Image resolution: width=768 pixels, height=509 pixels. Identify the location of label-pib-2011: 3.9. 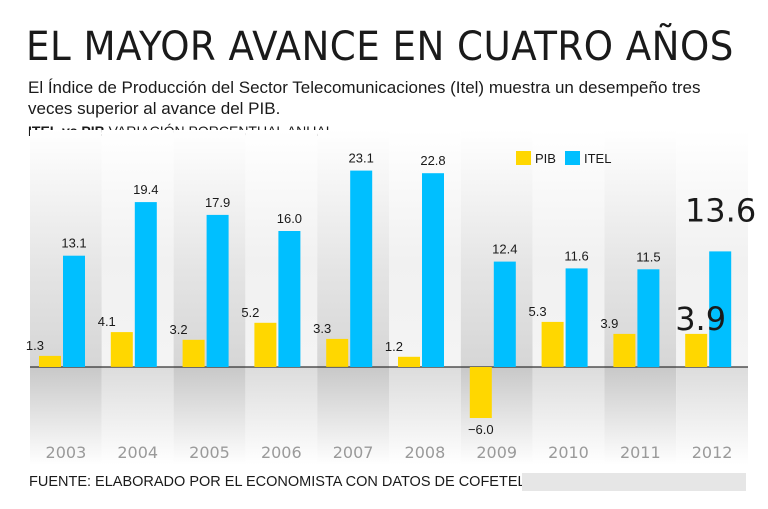
(609, 323).